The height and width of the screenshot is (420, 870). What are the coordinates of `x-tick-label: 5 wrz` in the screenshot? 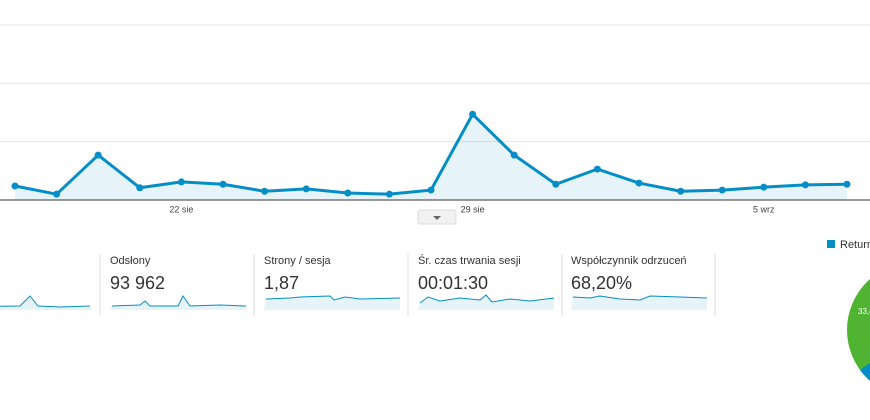 It's located at (764, 209).